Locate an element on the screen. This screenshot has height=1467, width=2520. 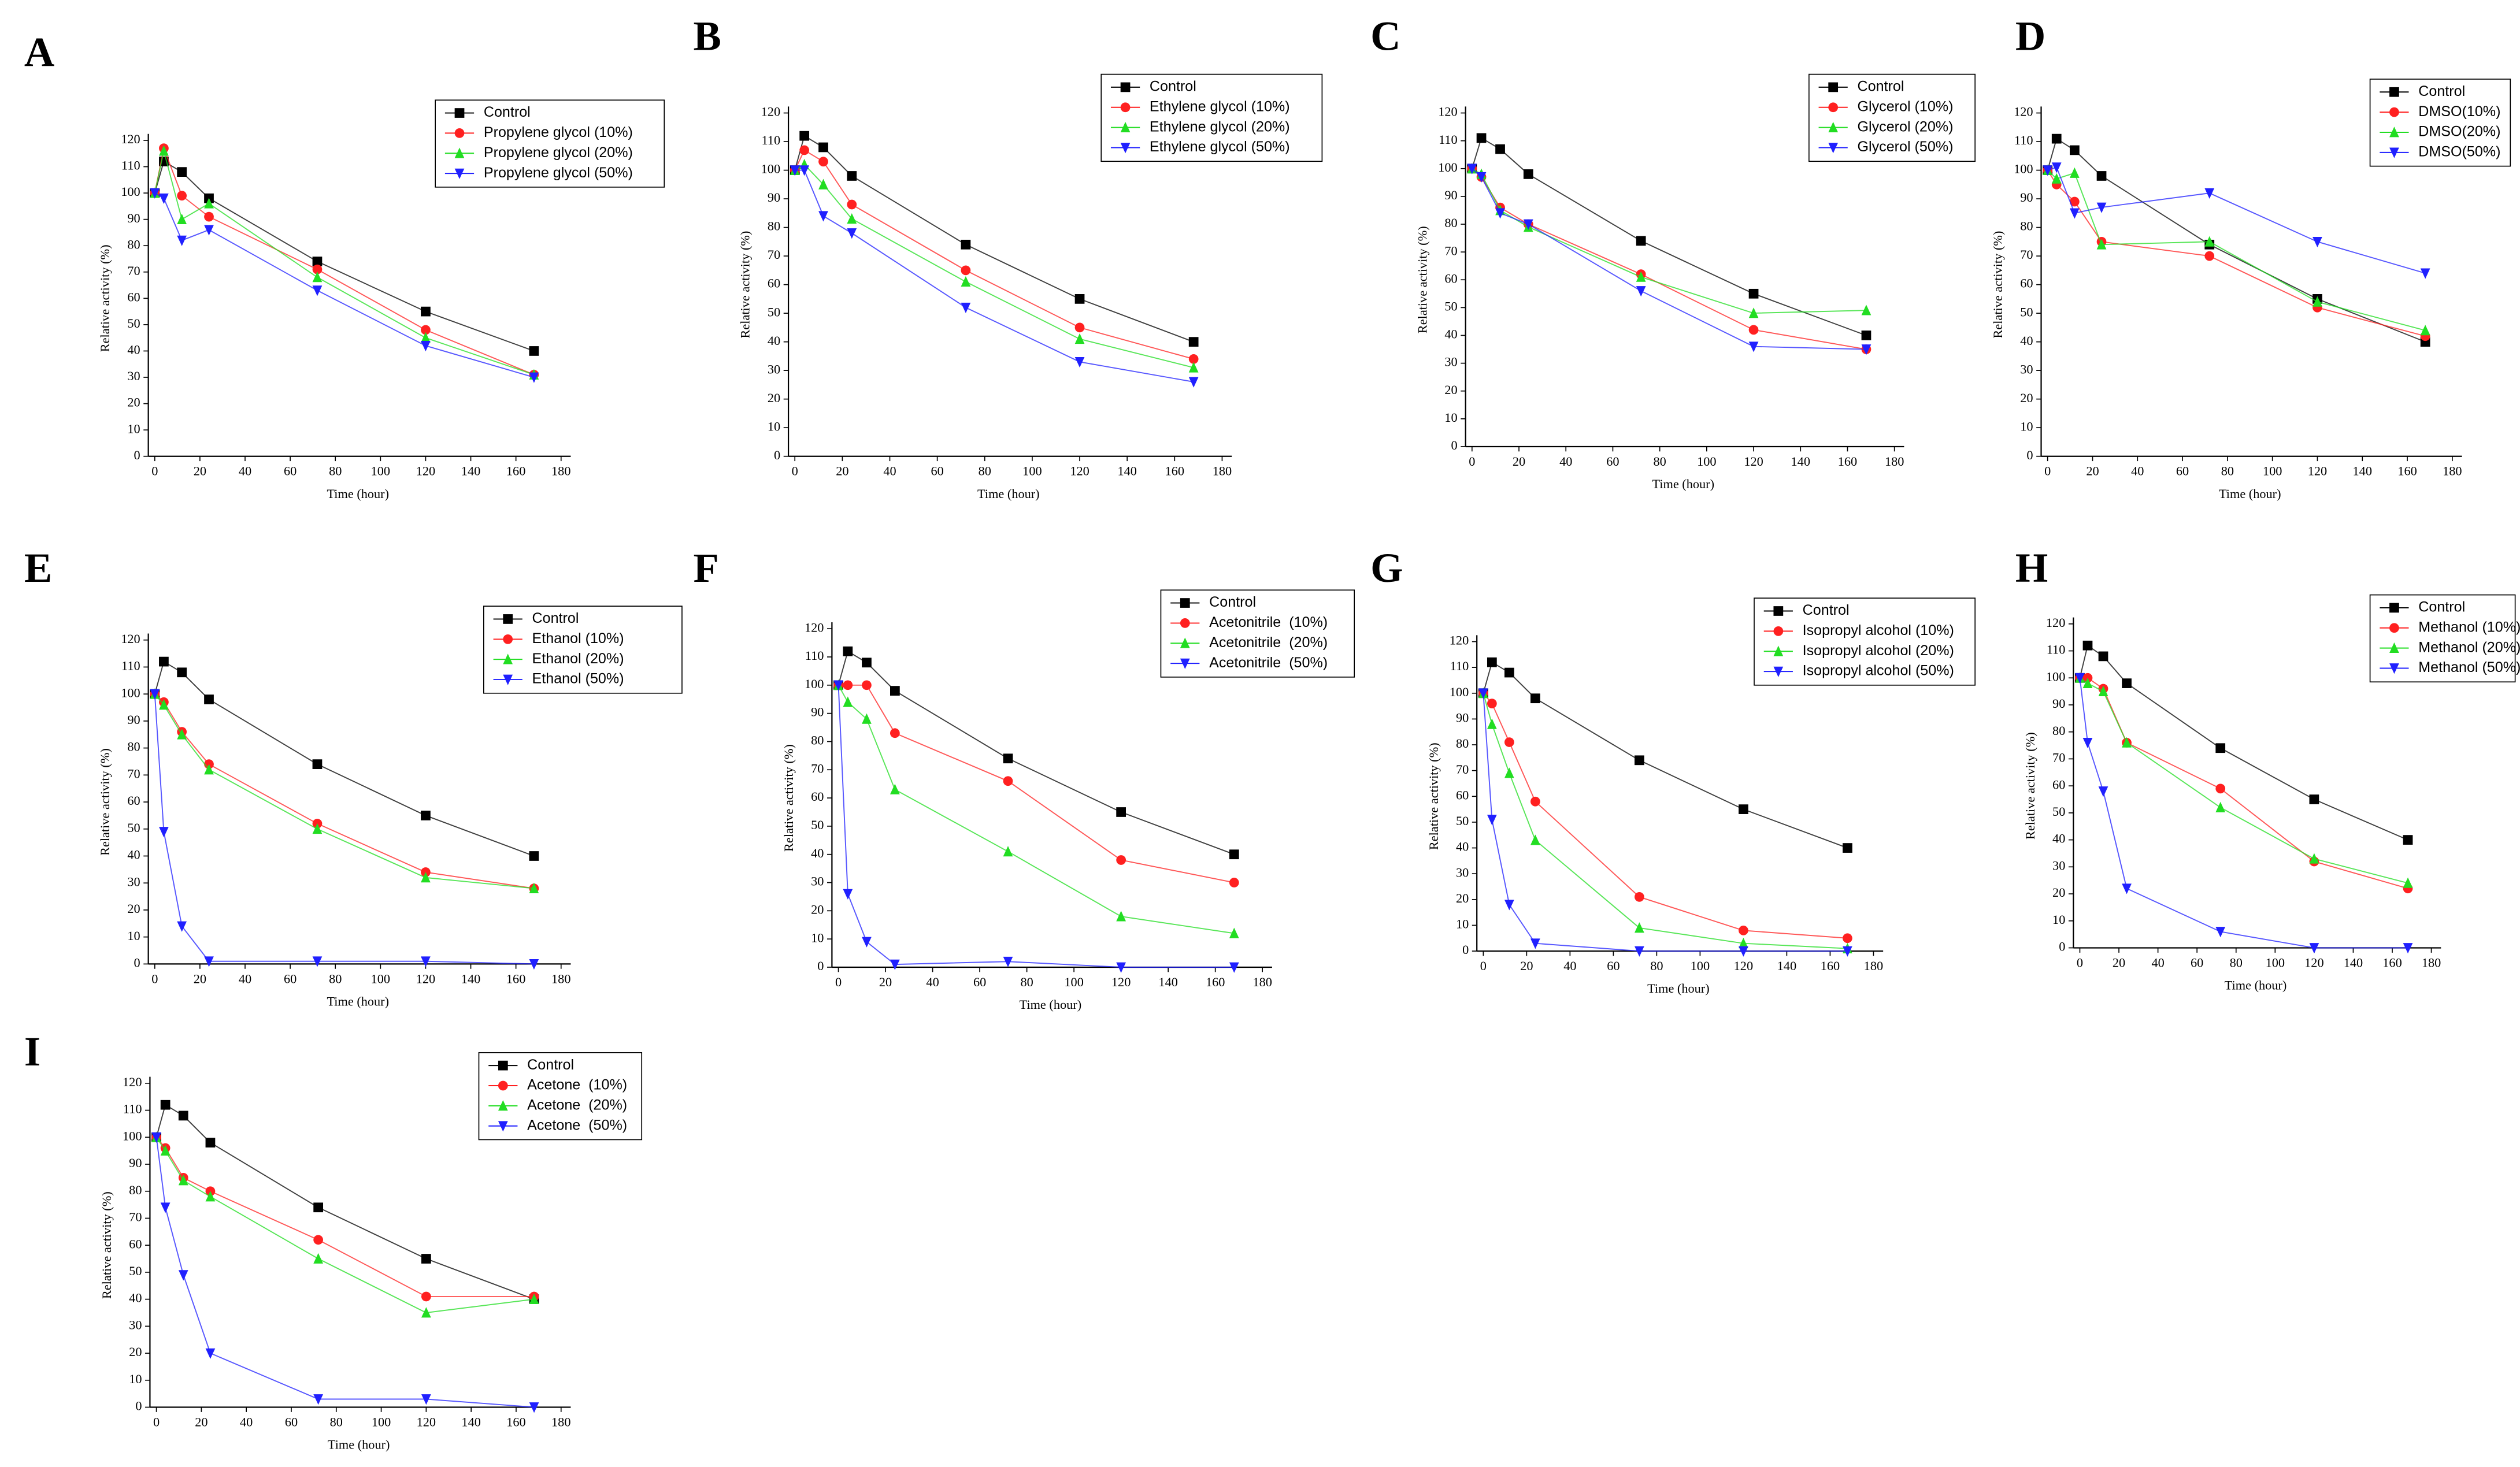
y-tick-label: 90 is located at coordinates (817, 712).